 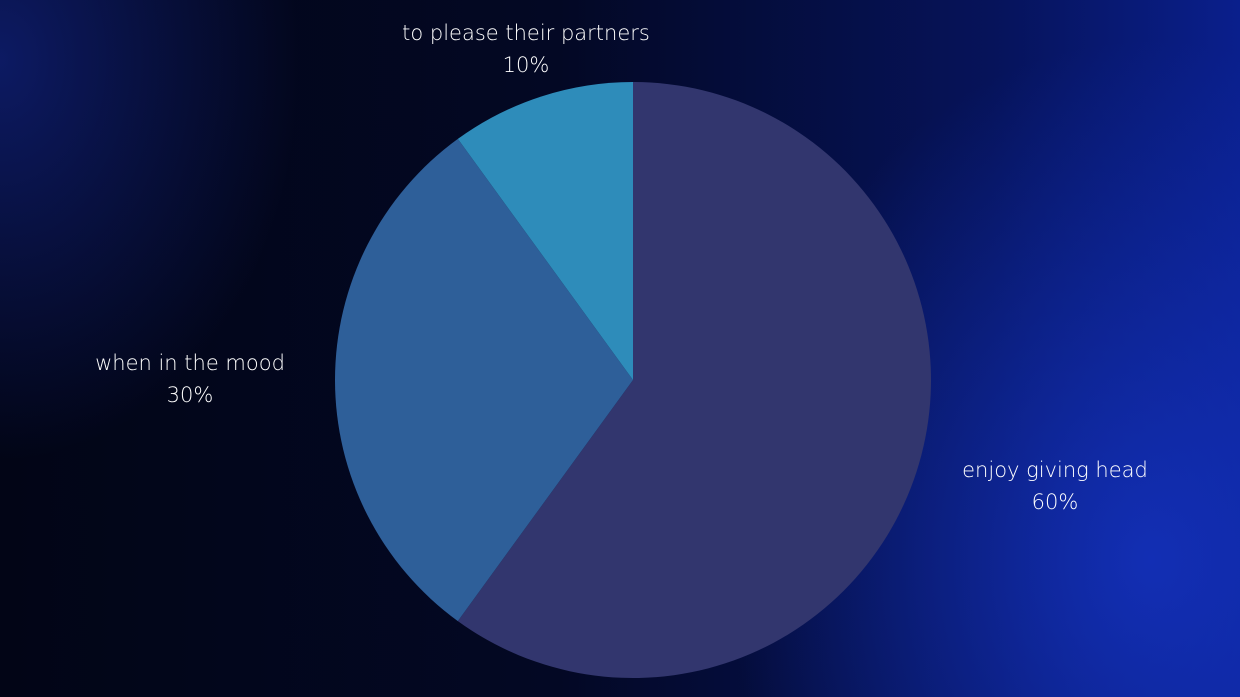 I want to click on slice-value-label: 10%, so click(x=526, y=65).